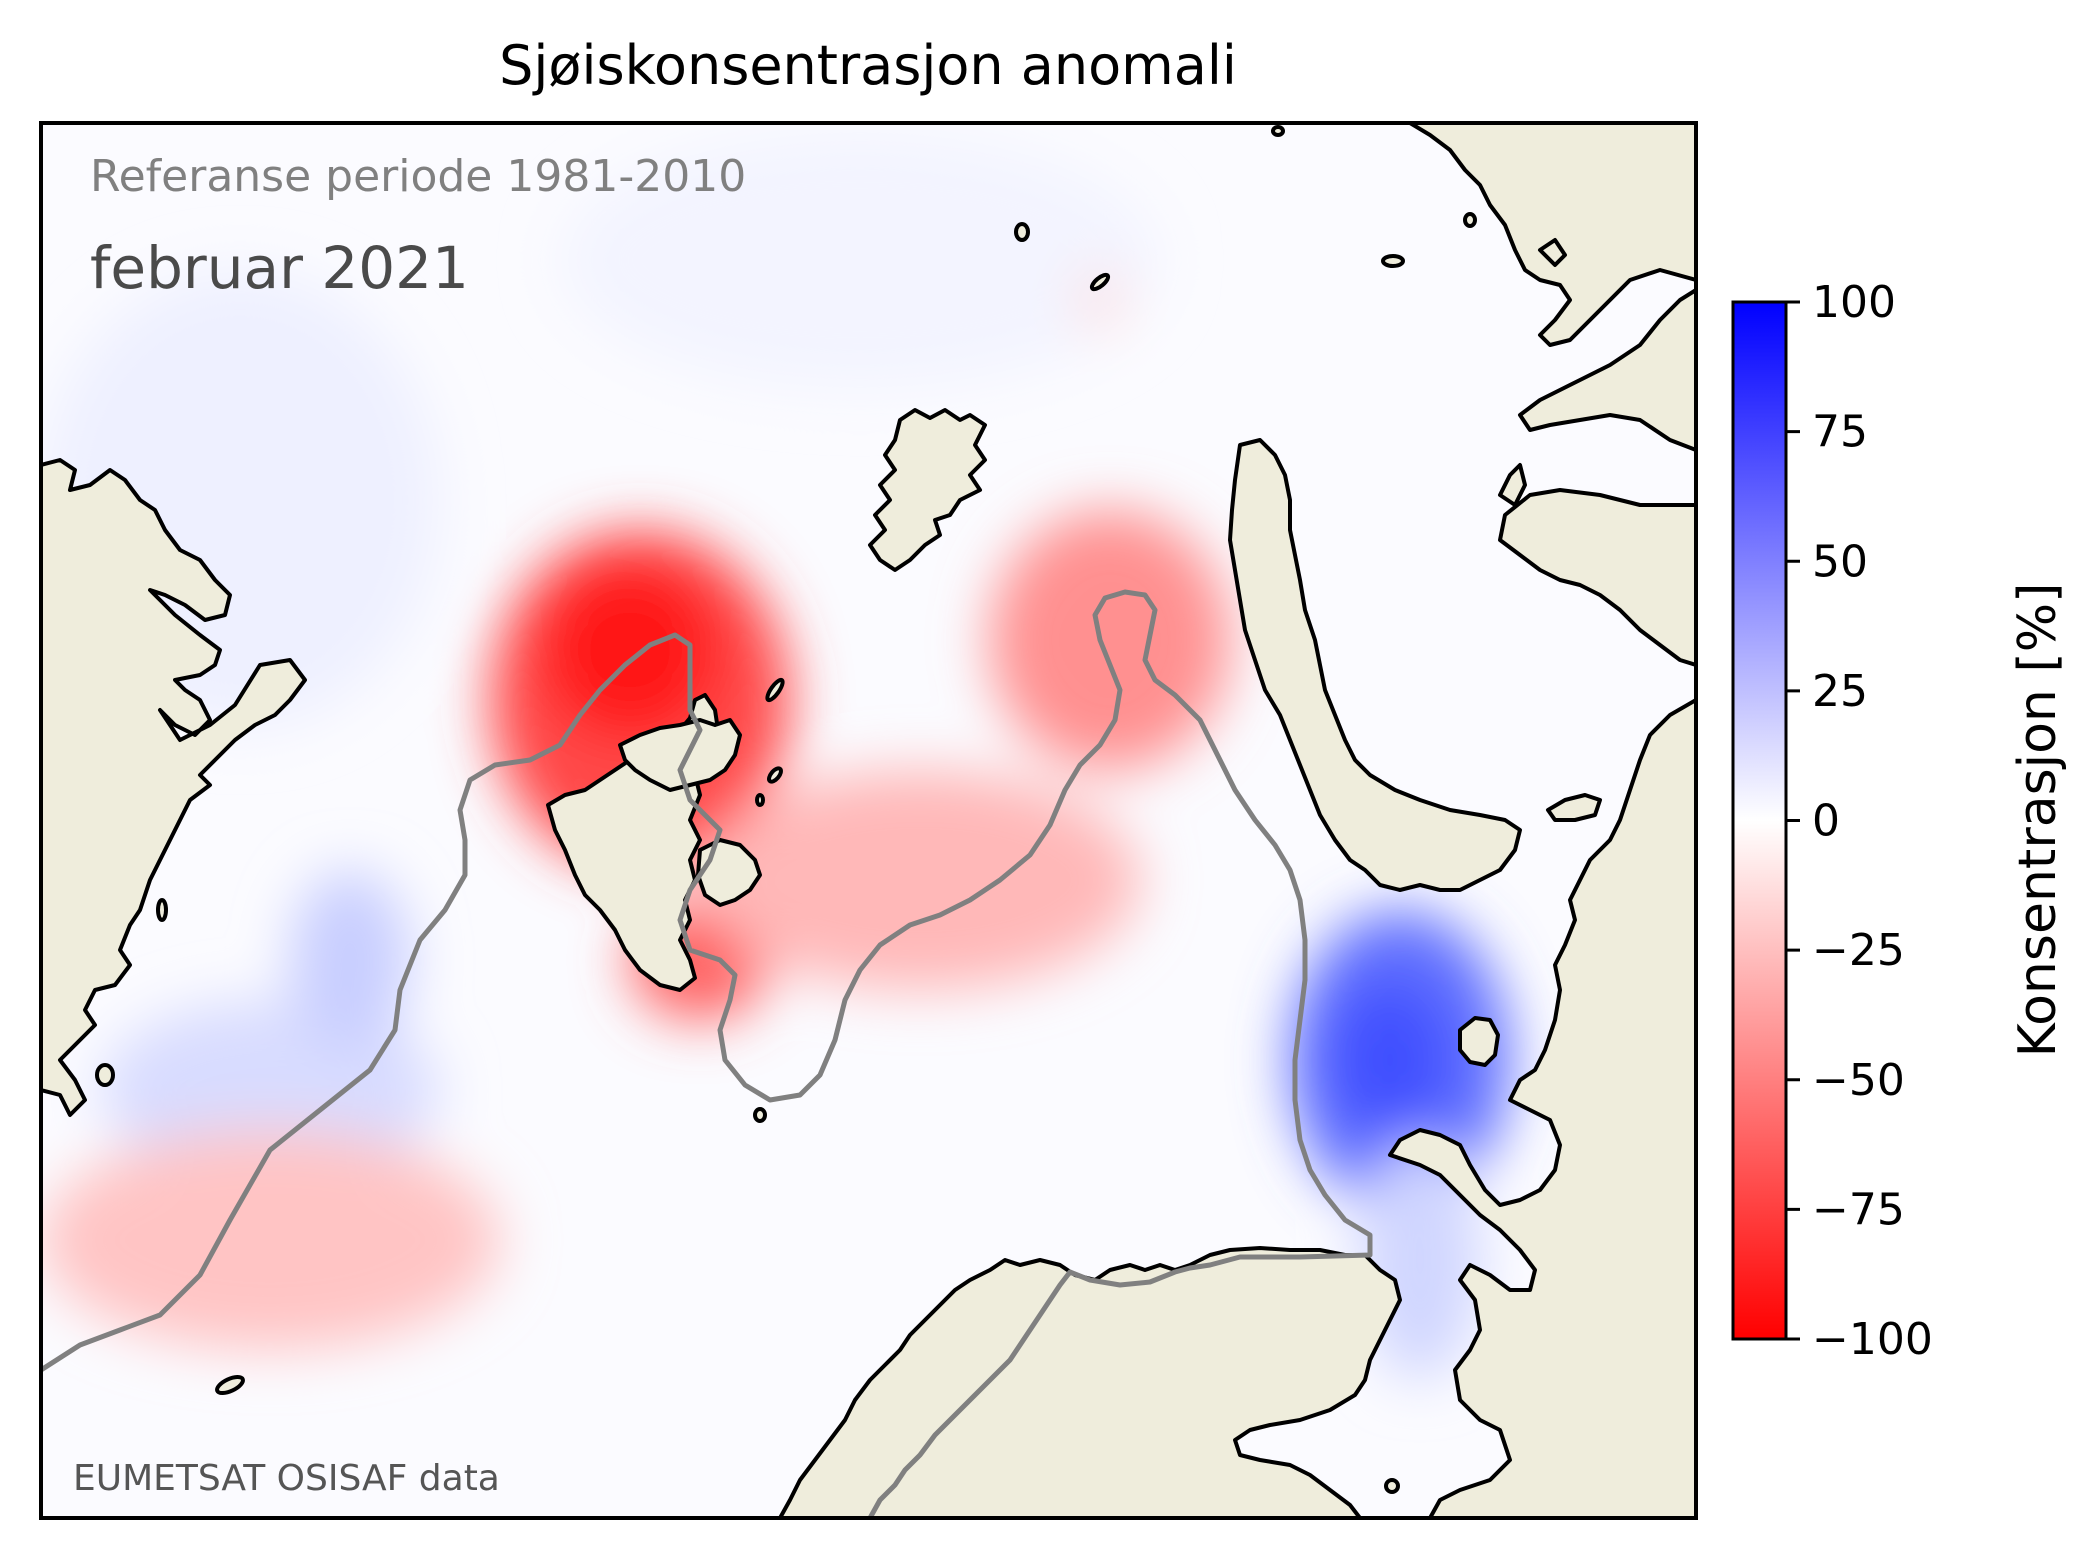 This screenshot has height=1553, width=2095. I want to click on greenland, so click(174, 787).